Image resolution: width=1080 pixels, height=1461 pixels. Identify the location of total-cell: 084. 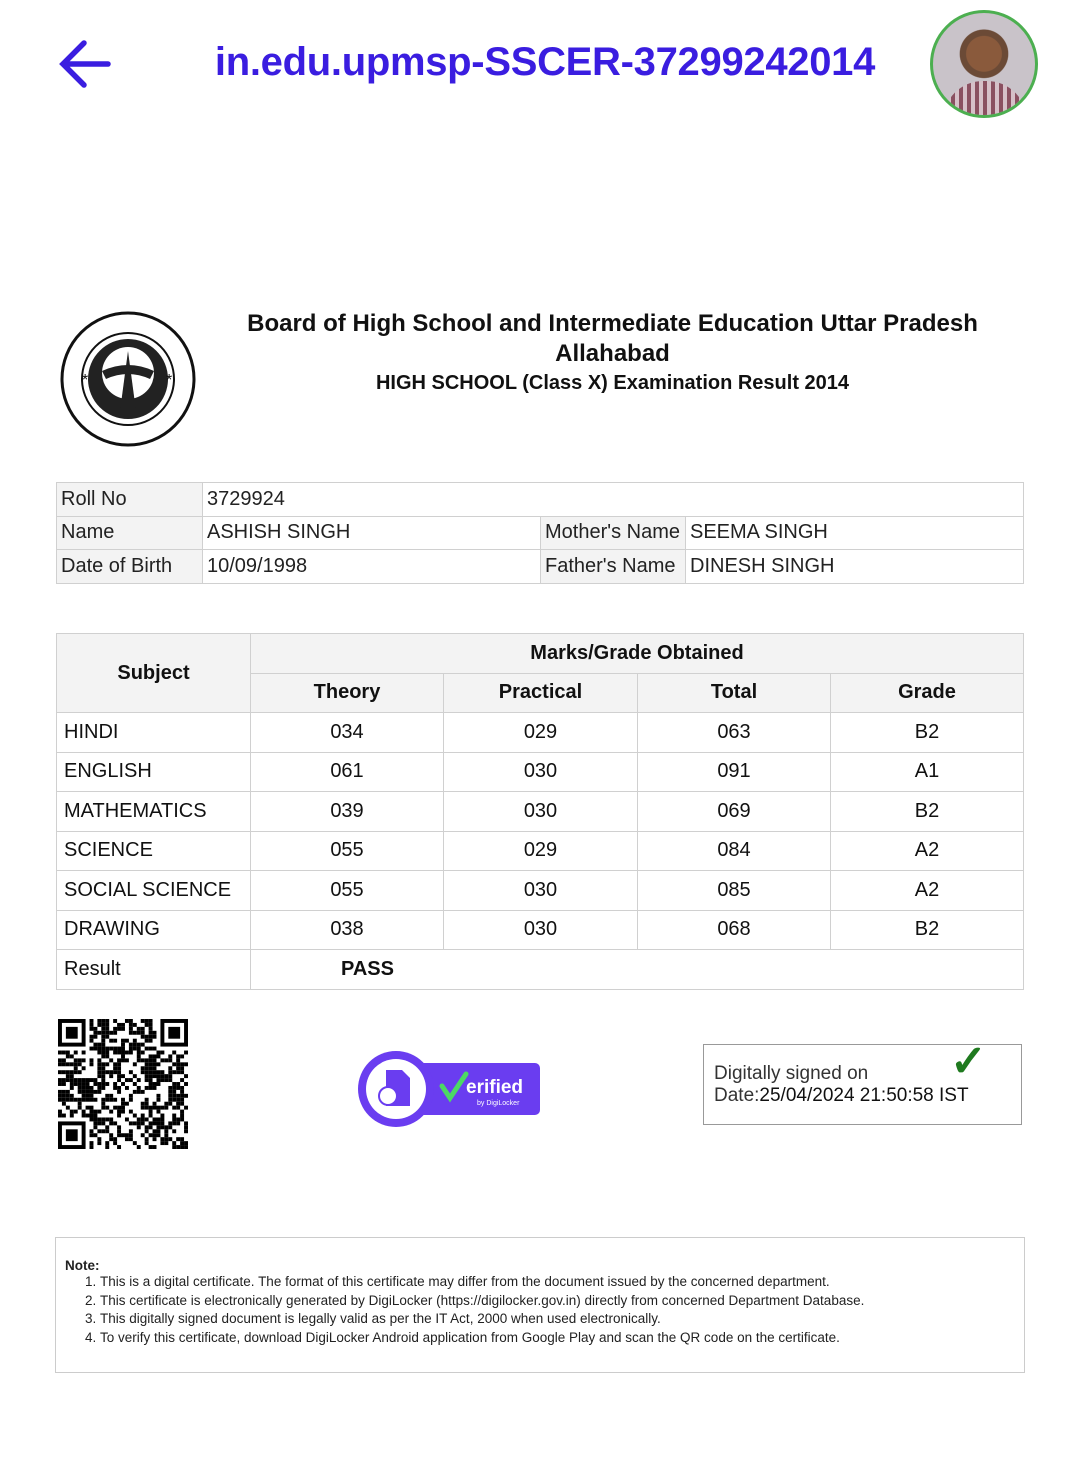
(734, 850).